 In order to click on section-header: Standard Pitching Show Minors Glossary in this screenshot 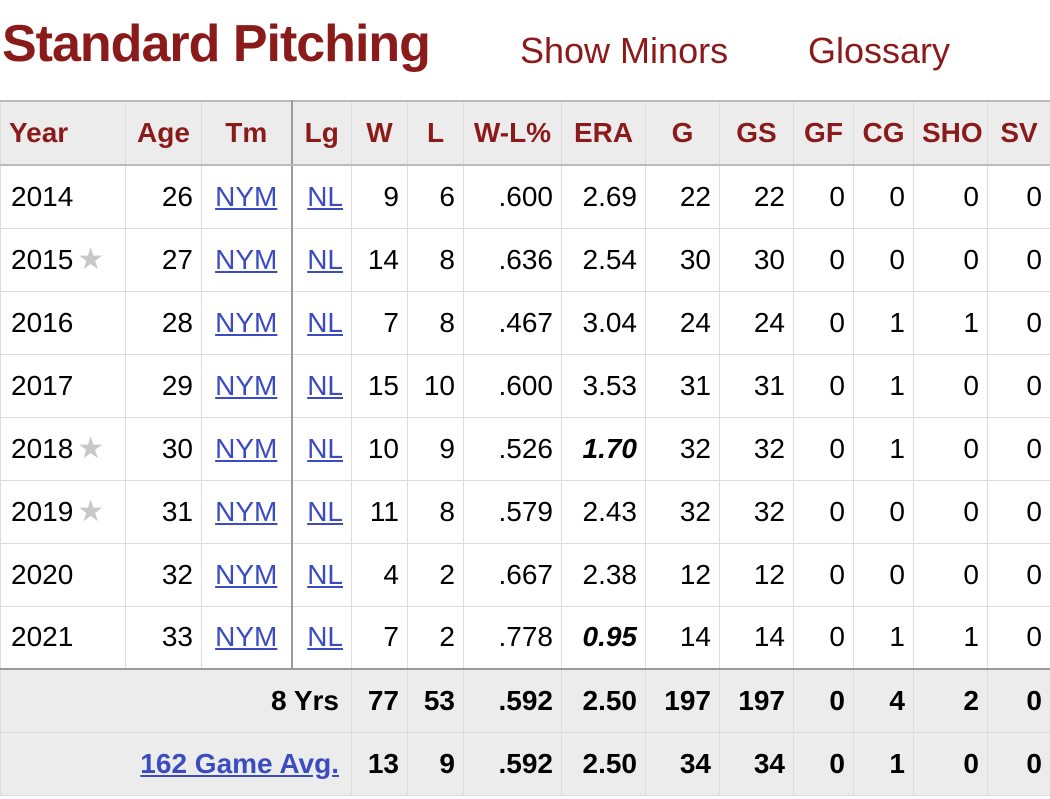, I will do `click(525, 50)`.